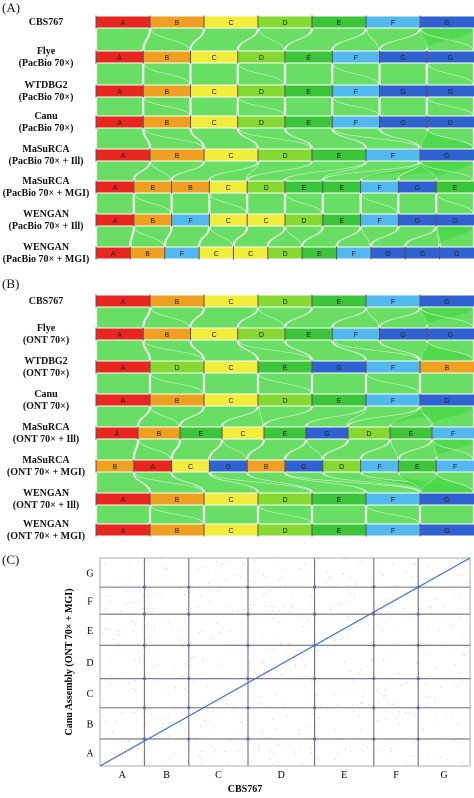 This screenshot has width=474, height=798. What do you see at coordinates (46, 92) in the screenshot?
I see `assembly-label: WTDBG2 (PacBio 70×)` at bounding box center [46, 92].